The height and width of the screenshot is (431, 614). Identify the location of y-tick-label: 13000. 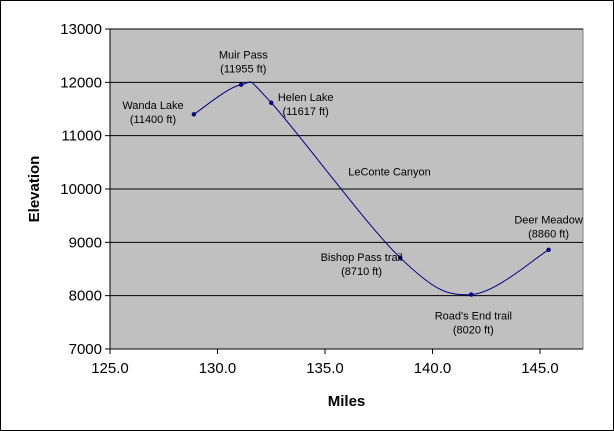
(81, 29).